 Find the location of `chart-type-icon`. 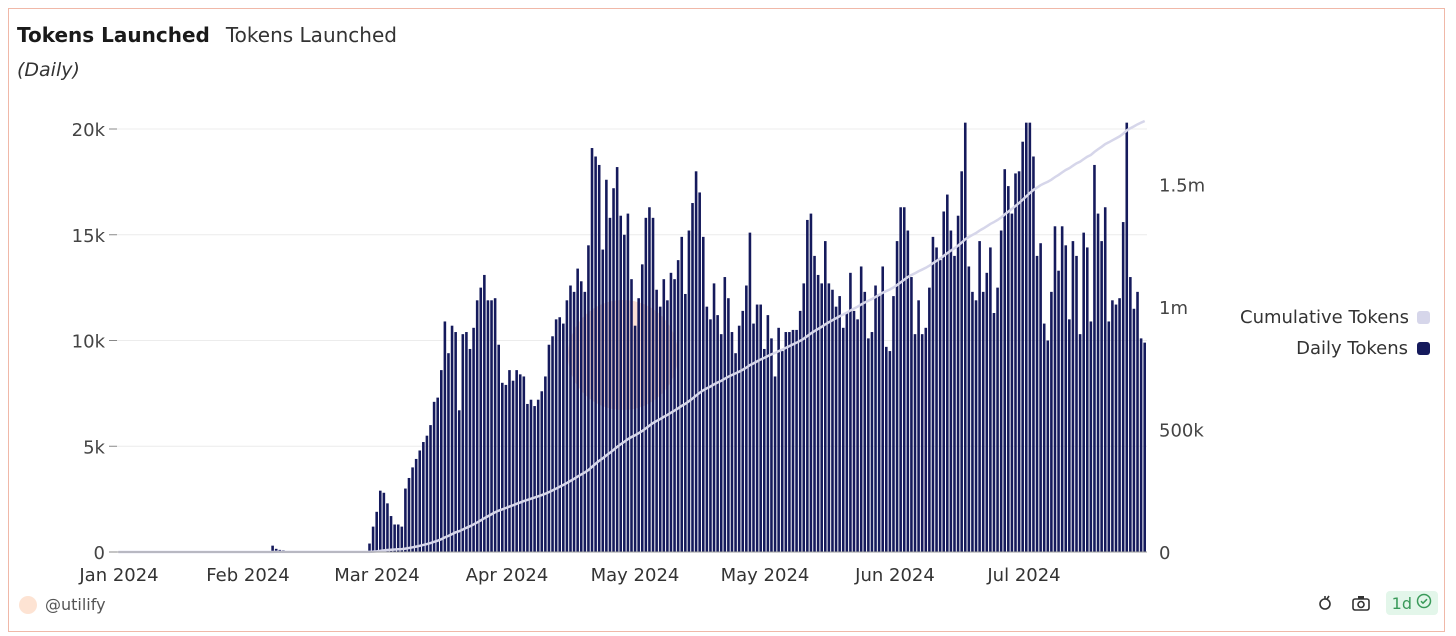

chart-type-icon is located at coordinates (1325, 603).